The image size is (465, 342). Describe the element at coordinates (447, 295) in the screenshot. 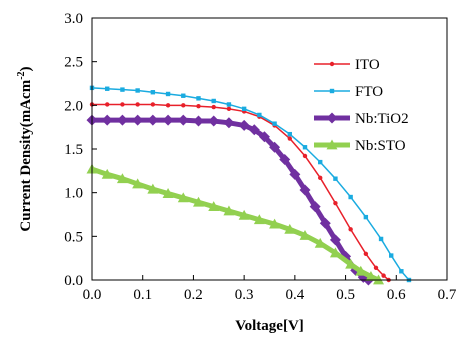

I see `x-tick-label: 0.7` at that location.